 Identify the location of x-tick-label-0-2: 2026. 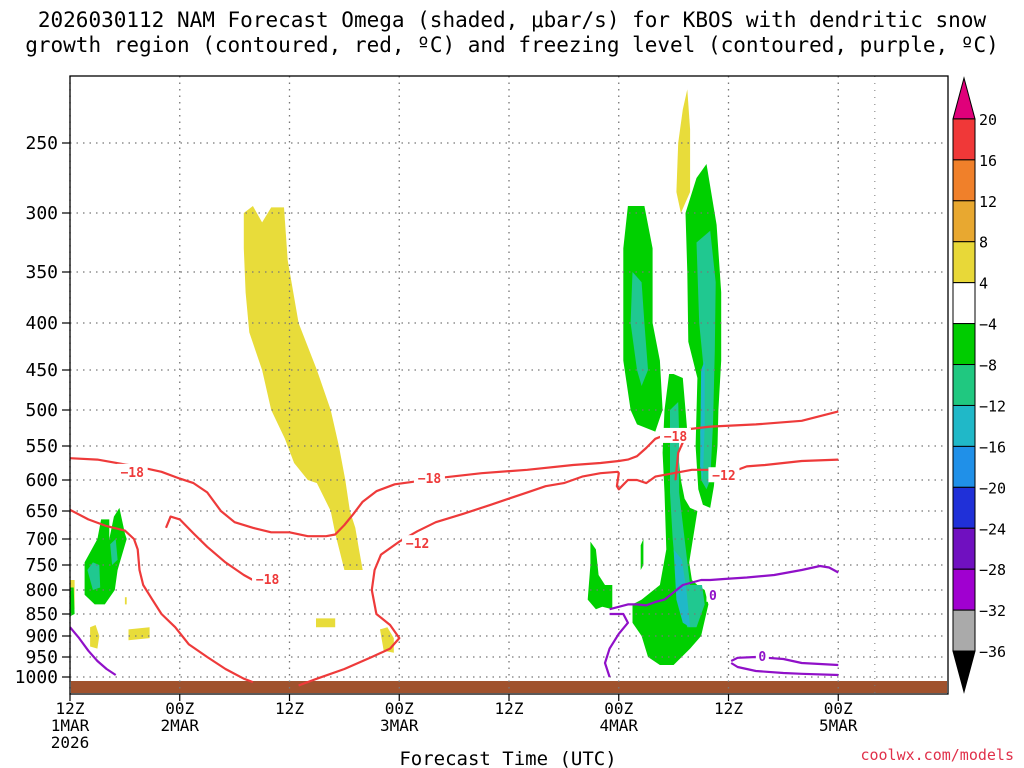
(70, 742).